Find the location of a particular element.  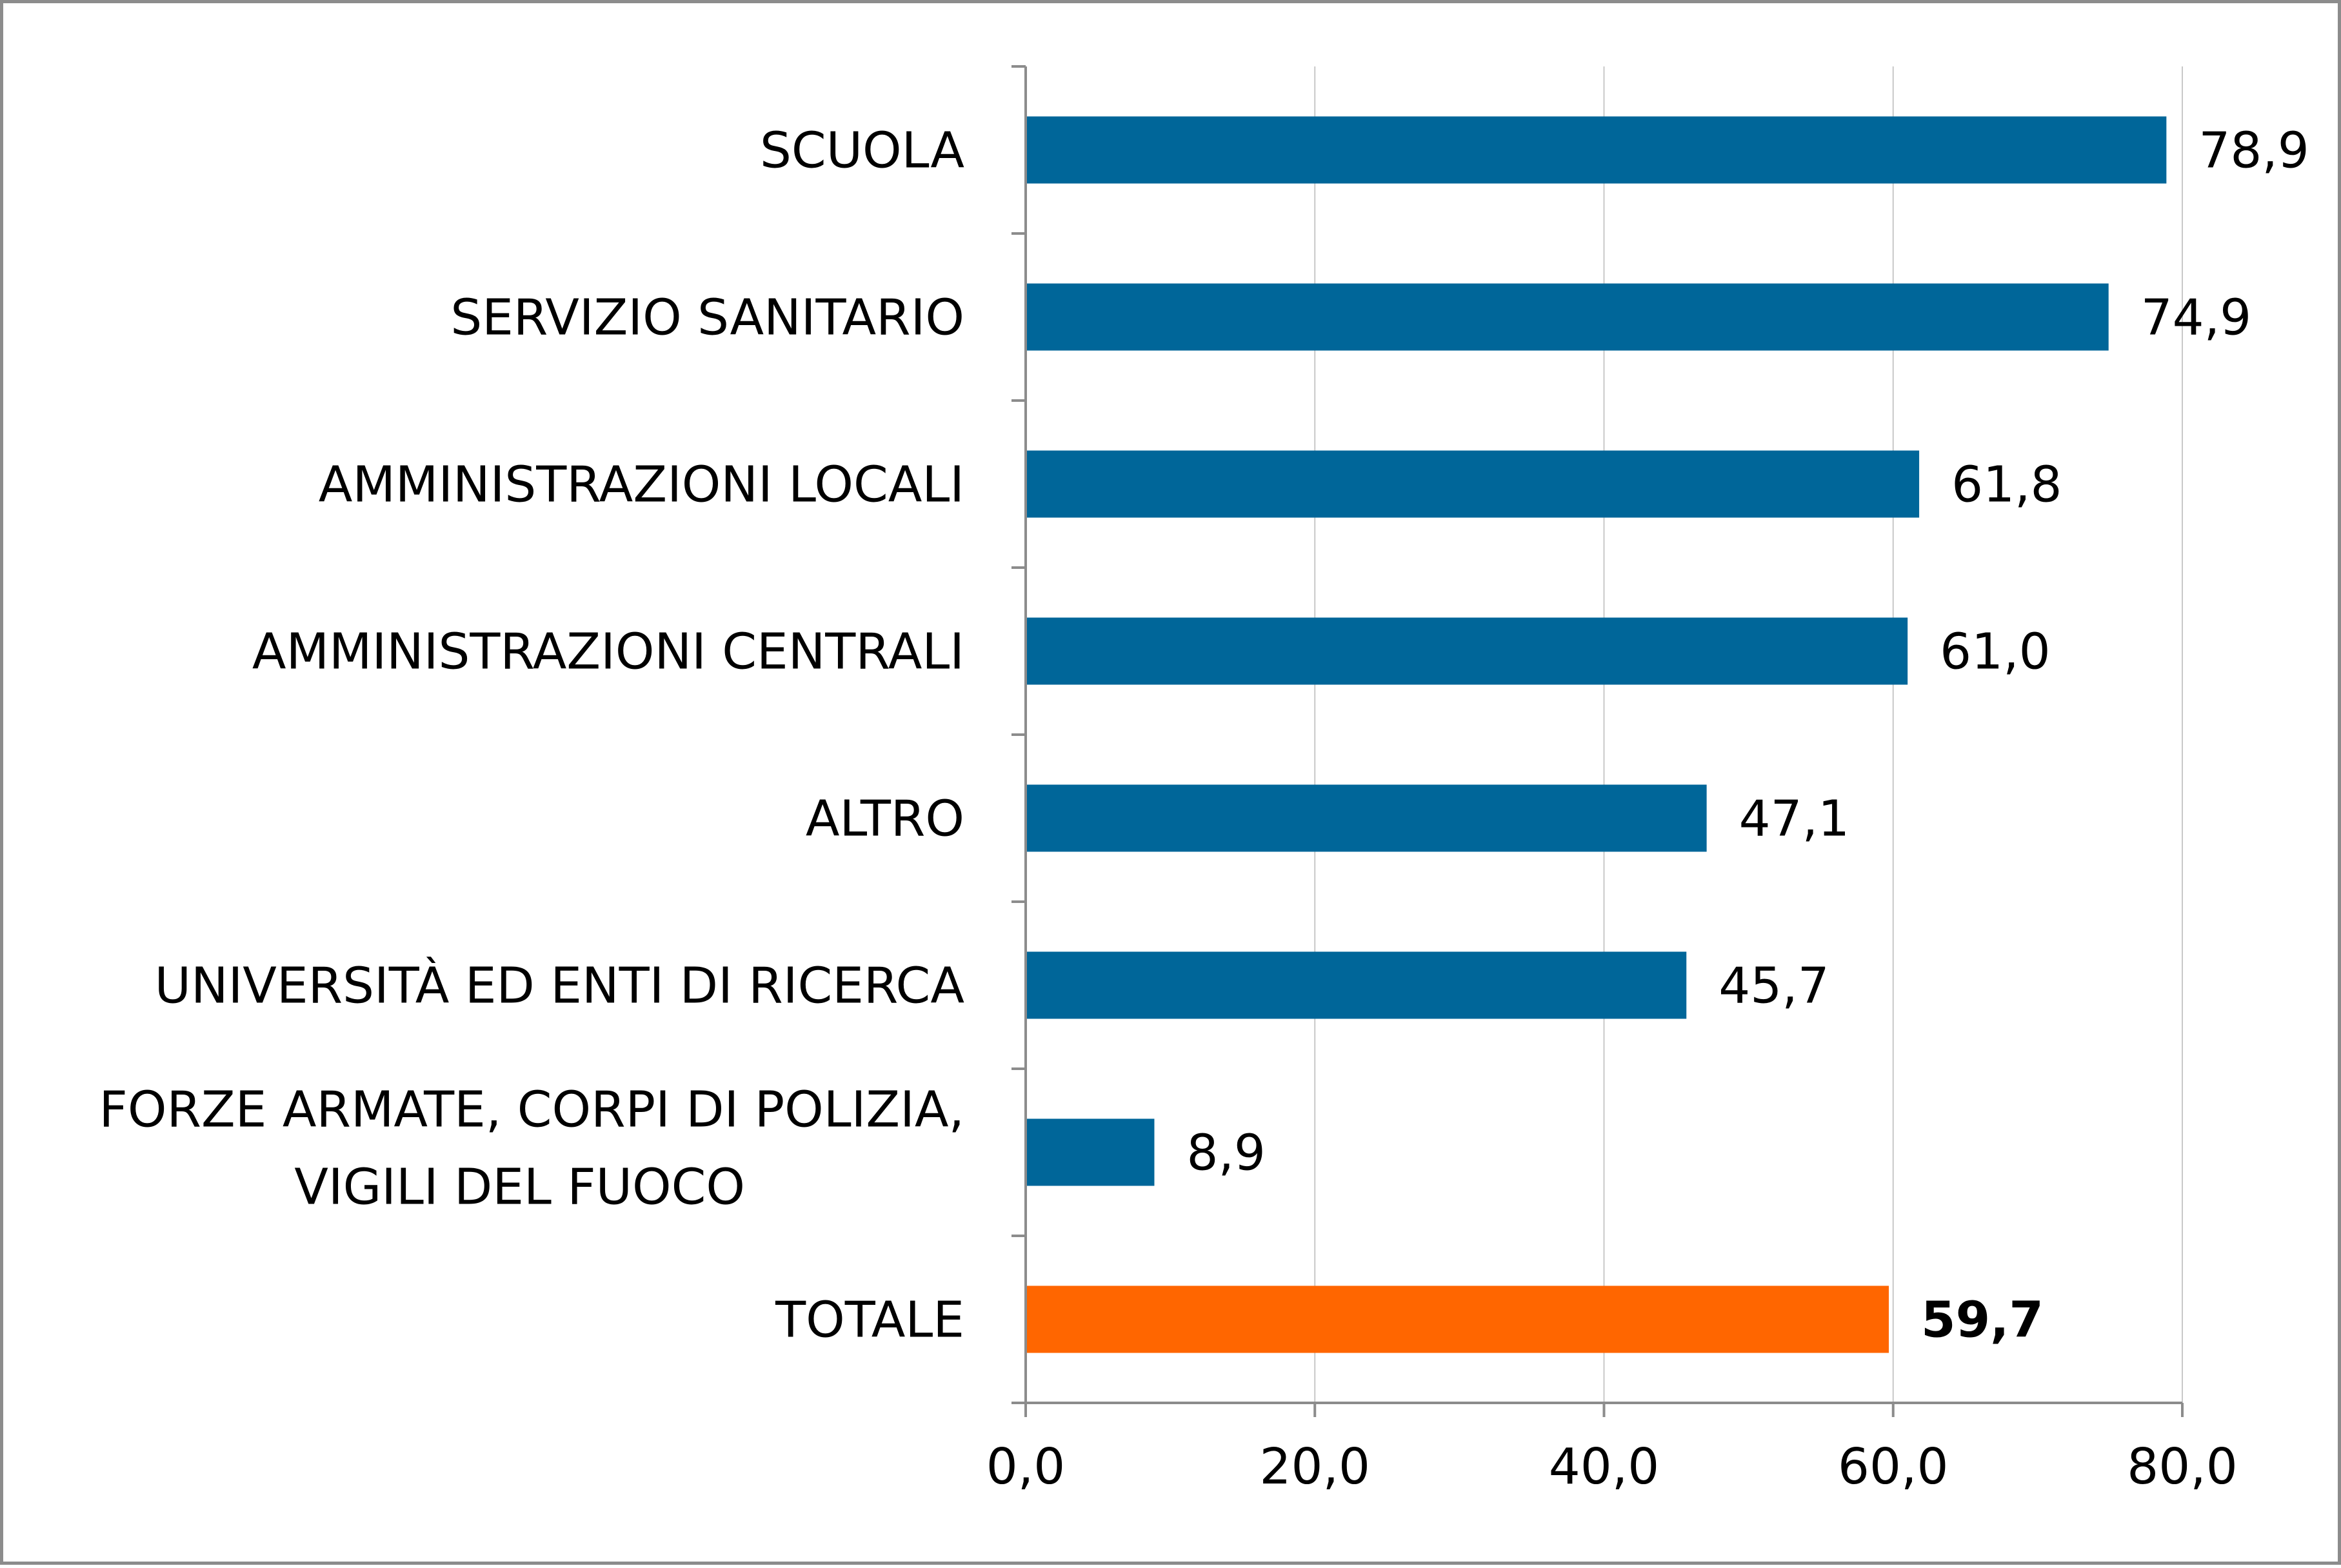

category-label: UNIVERSITÀ ED ENTI DI RICERCA is located at coordinates (560, 986).